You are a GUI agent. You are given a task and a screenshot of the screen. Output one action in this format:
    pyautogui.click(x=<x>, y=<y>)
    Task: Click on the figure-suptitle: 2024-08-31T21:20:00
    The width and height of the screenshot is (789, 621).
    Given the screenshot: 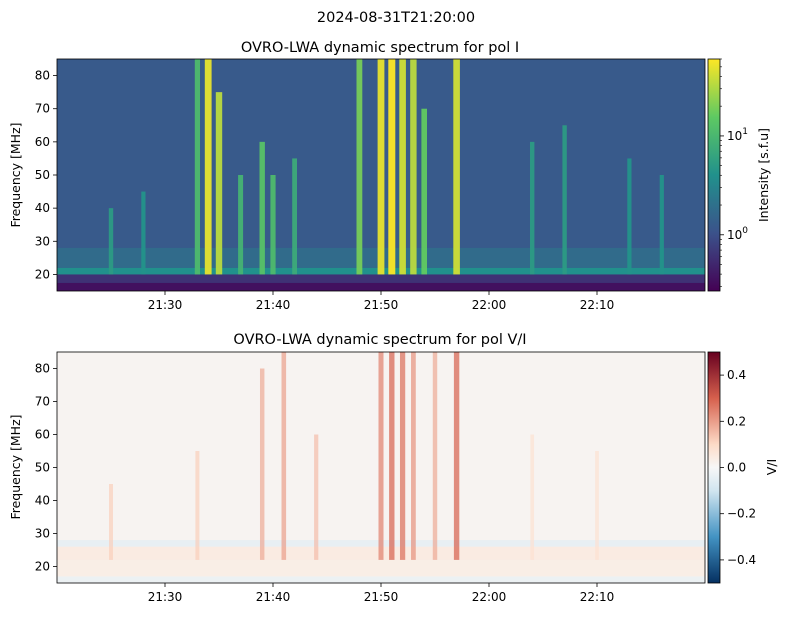 What is the action you would take?
    pyautogui.click(x=396, y=18)
    